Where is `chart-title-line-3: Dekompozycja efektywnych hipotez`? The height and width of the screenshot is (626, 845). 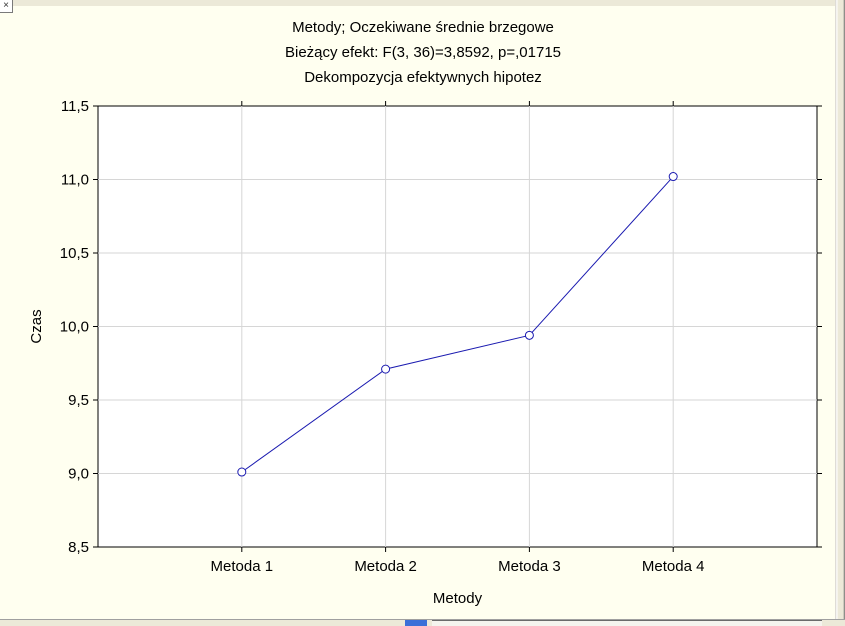 chart-title-line-3: Dekompozycja efektywnych hipotez is located at coordinates (423, 77).